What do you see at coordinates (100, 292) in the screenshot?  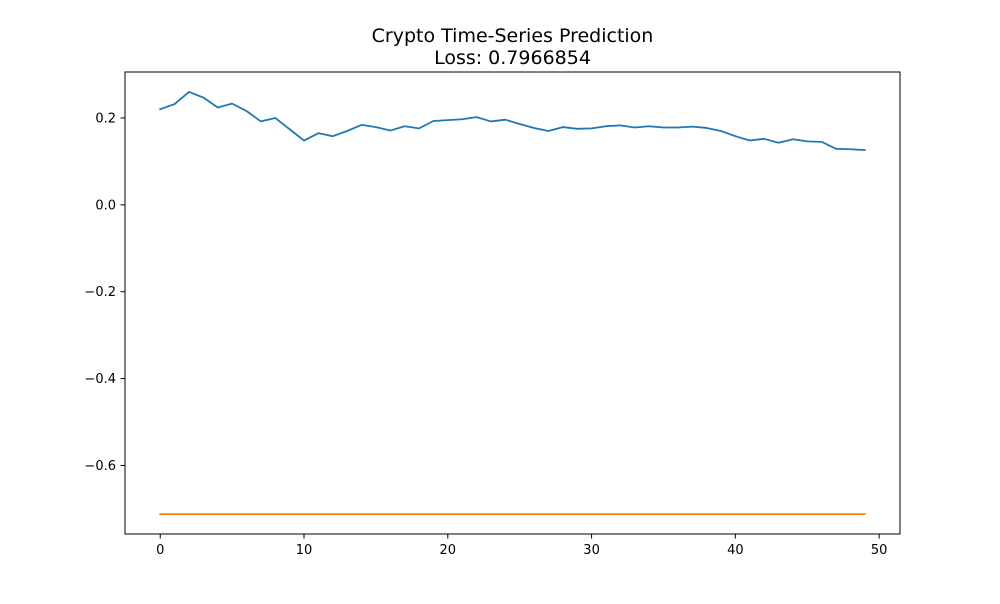 I see `y-tick-label: −0.2` at bounding box center [100, 292].